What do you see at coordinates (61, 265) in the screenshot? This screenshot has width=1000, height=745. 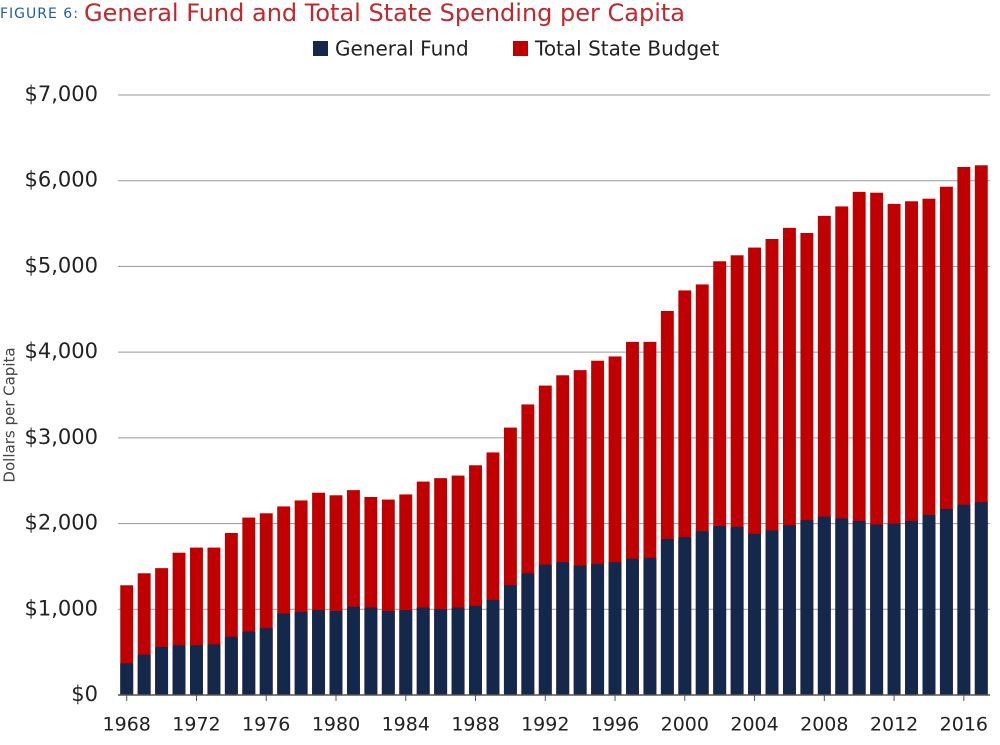 I see `y-tick-label: $5,000` at bounding box center [61, 265].